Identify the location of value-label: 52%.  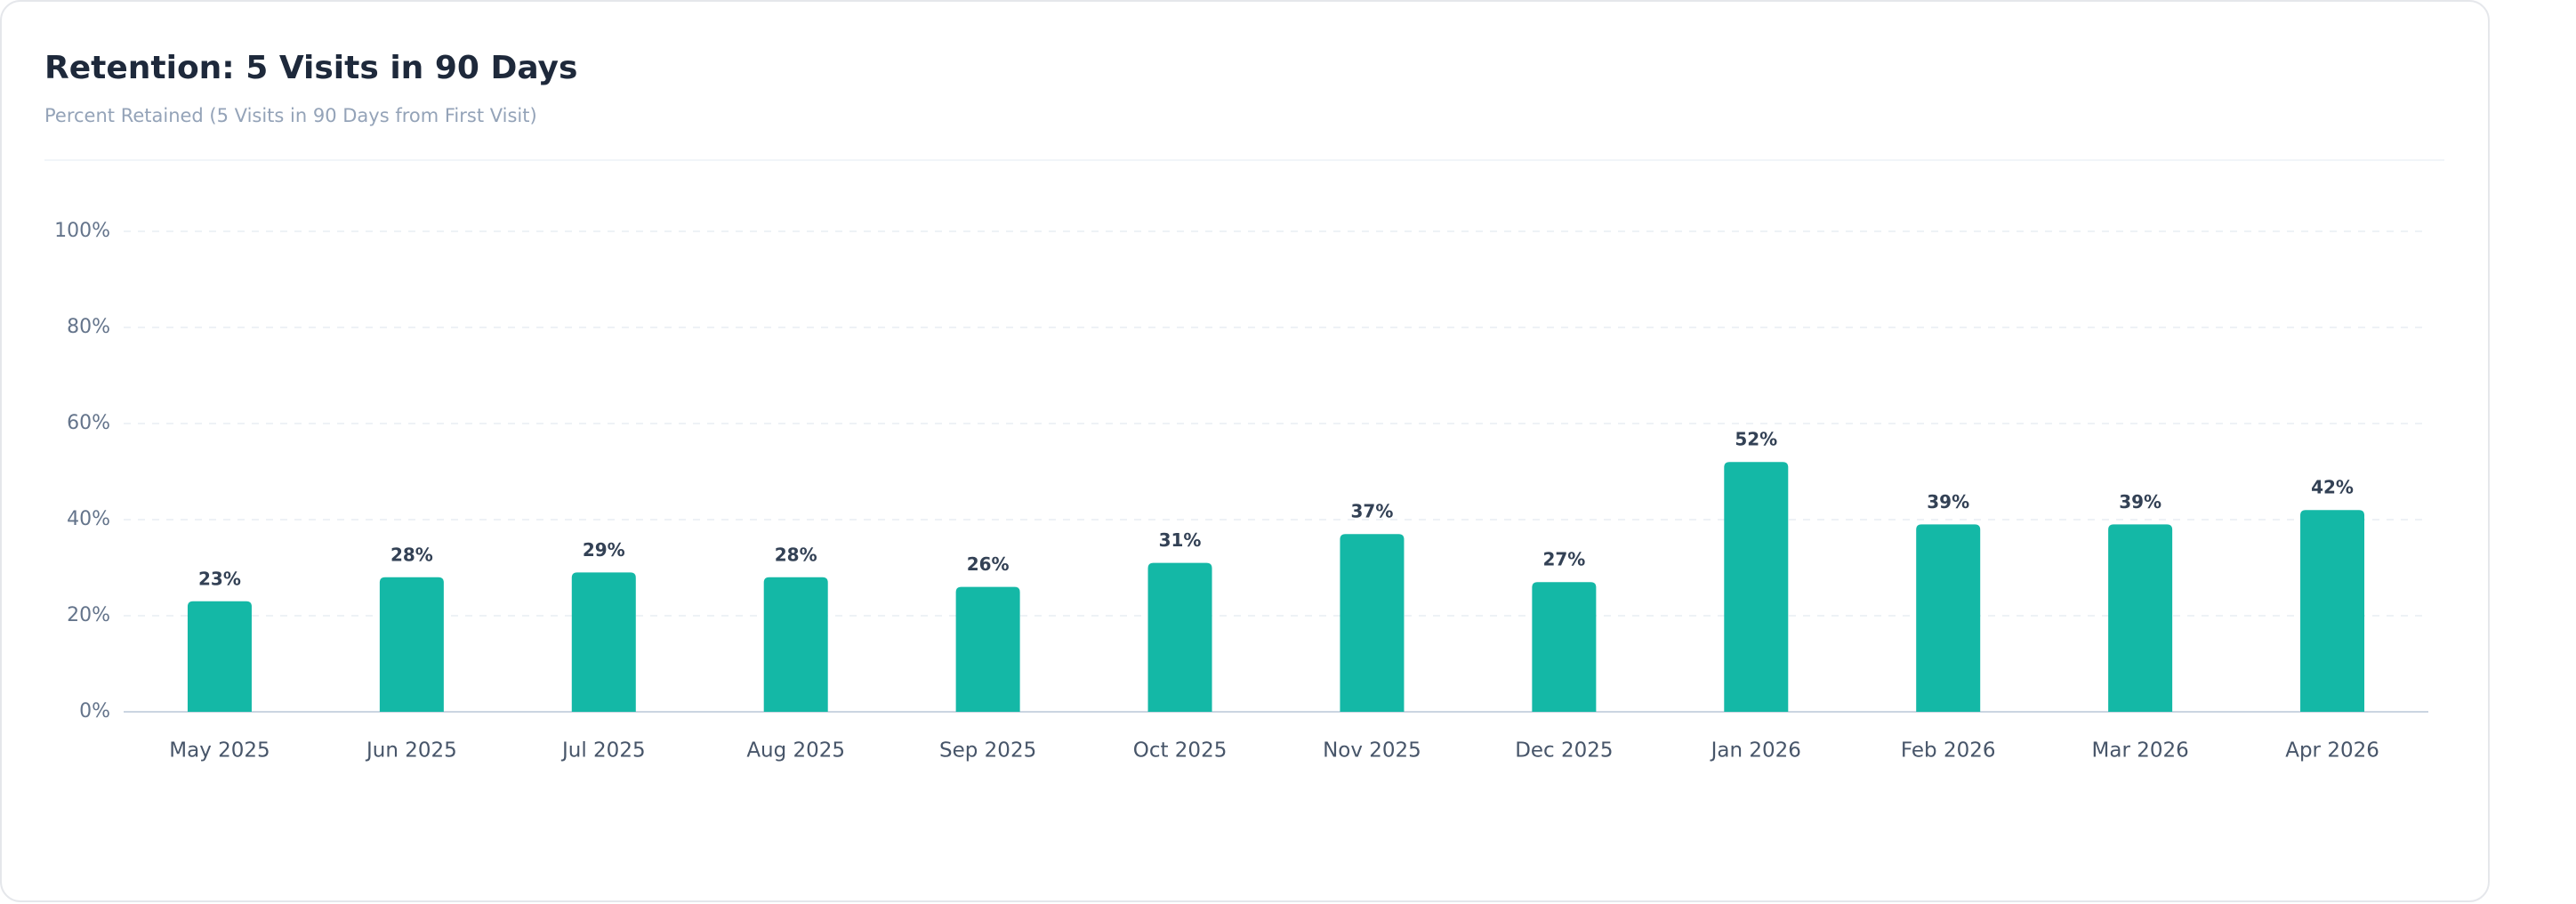
(1756, 439).